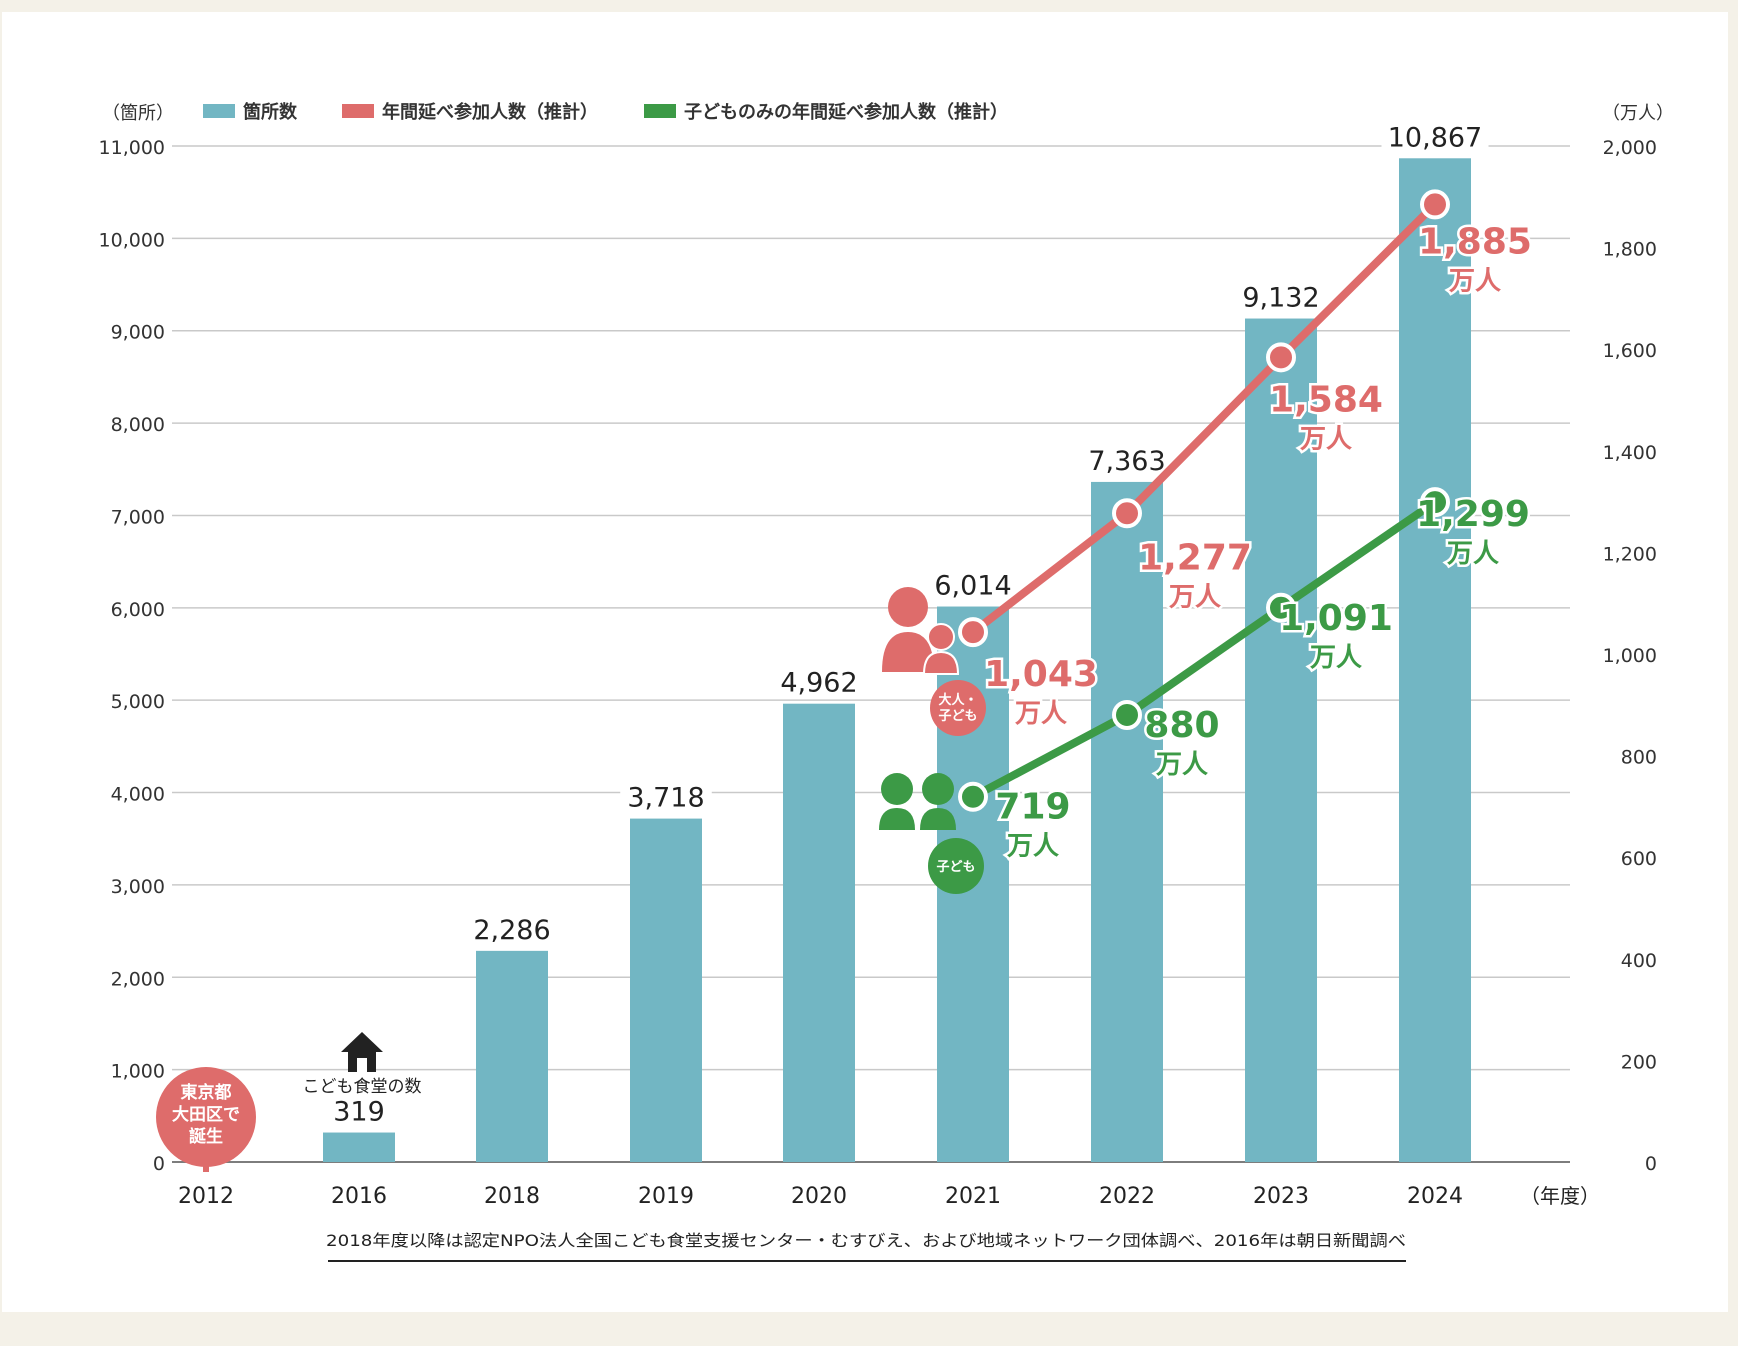 The image size is (1738, 1346). I want to click on bar-value-label: 4,962, so click(818, 683).